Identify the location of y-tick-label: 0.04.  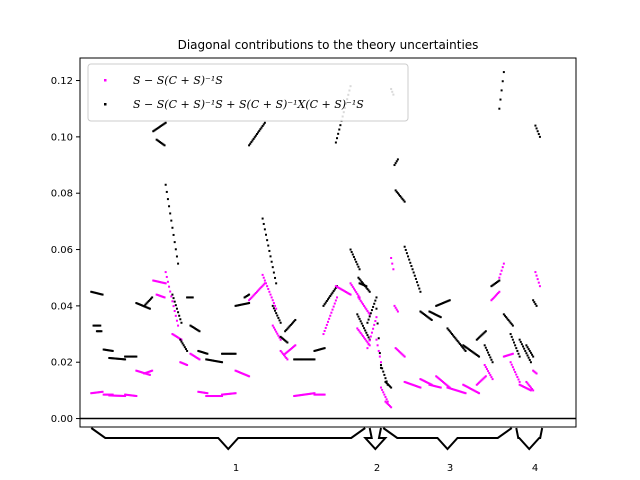
(62, 306).